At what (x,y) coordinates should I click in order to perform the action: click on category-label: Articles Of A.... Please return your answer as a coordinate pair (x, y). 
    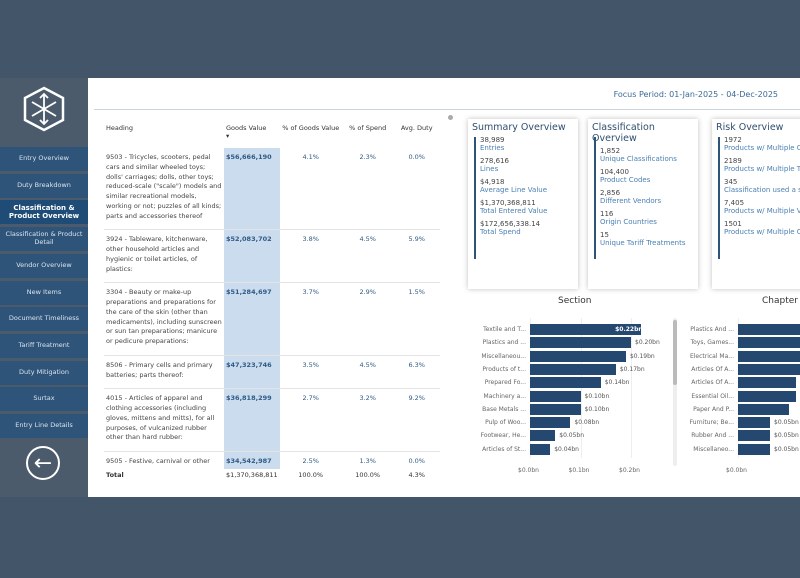
    Looking at the image, I should click on (712, 369).